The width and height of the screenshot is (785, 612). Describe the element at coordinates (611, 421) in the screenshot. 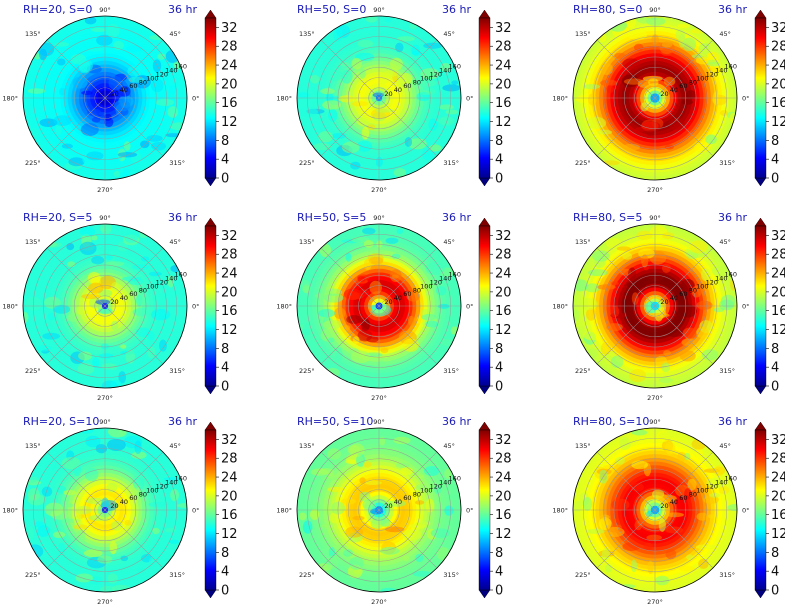

I see `panel-title: RH=80, S=10` at that location.